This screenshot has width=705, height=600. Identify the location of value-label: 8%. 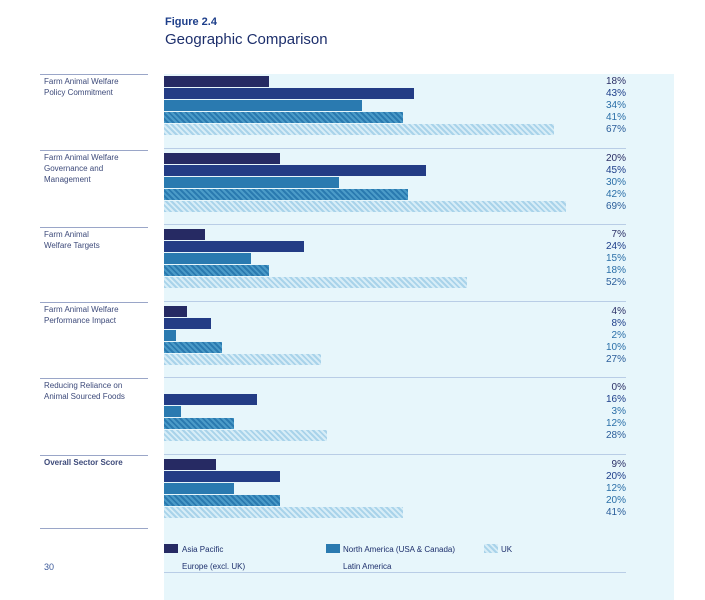
(618, 323).